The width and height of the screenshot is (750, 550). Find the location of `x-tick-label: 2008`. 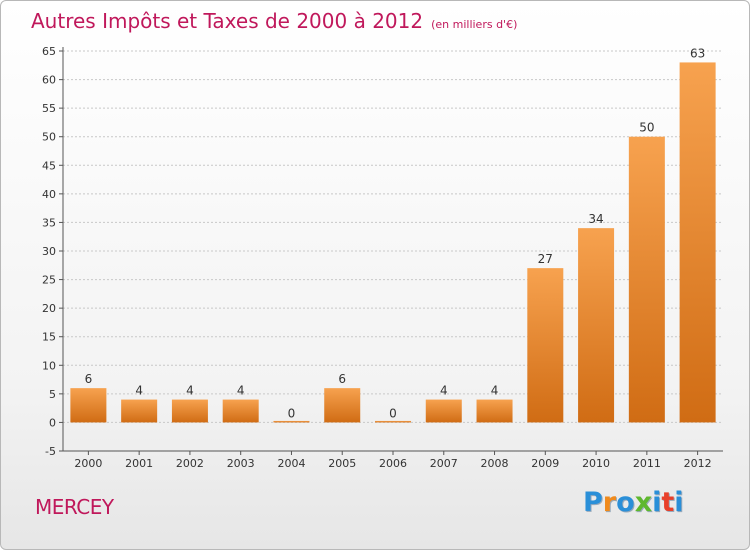

x-tick-label: 2008 is located at coordinates (495, 463).